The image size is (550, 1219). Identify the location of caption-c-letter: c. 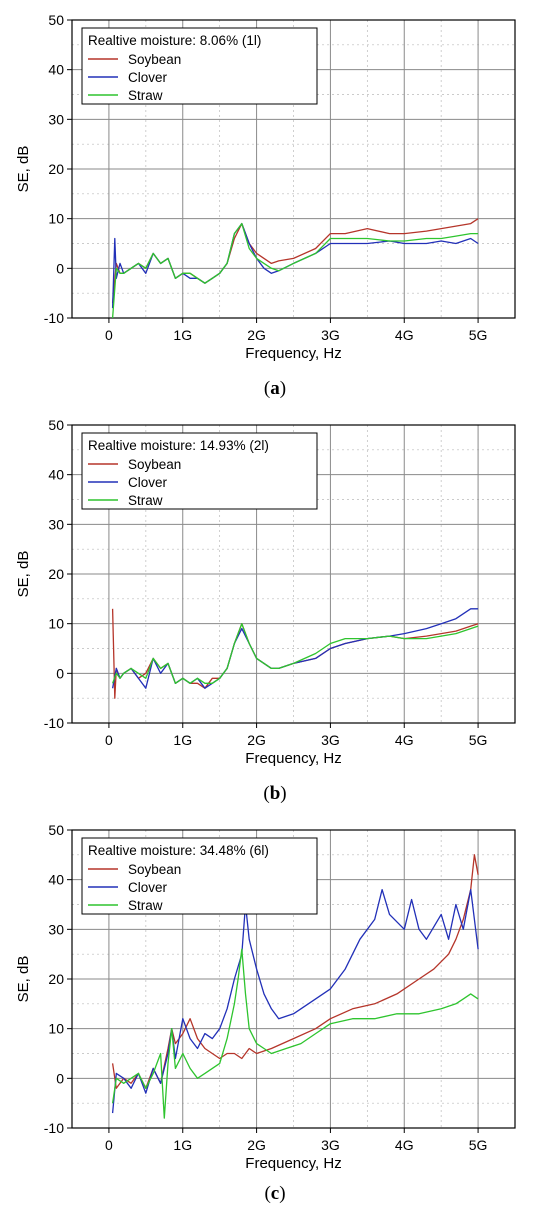
(275, 1193).